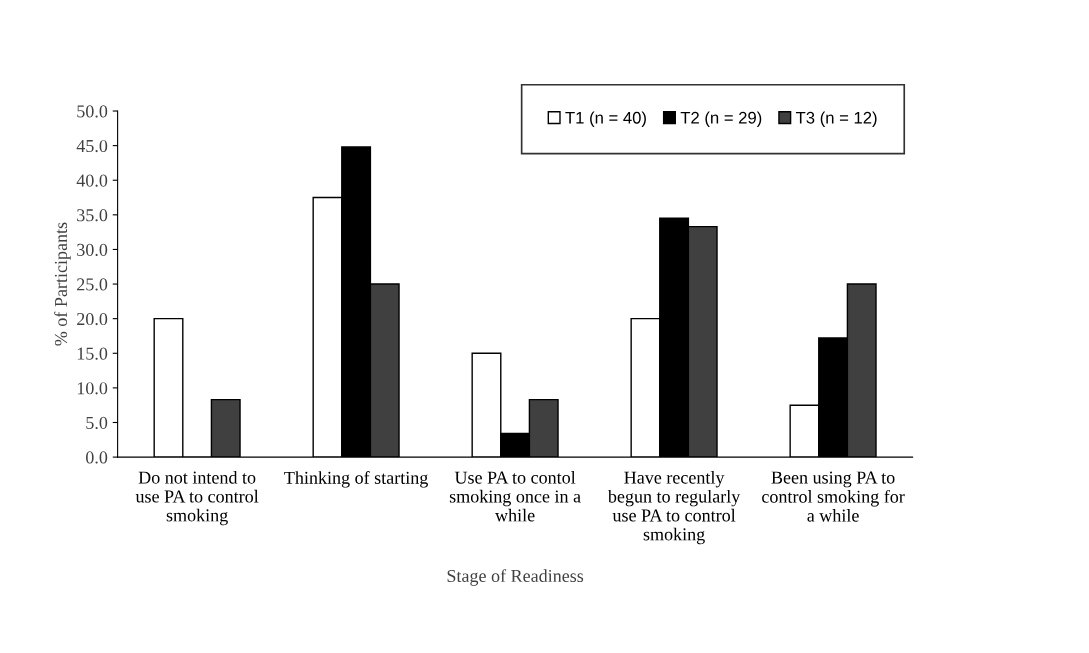  Describe the element at coordinates (92, 215) in the screenshot. I see `y-tick-label: 35.0` at that location.